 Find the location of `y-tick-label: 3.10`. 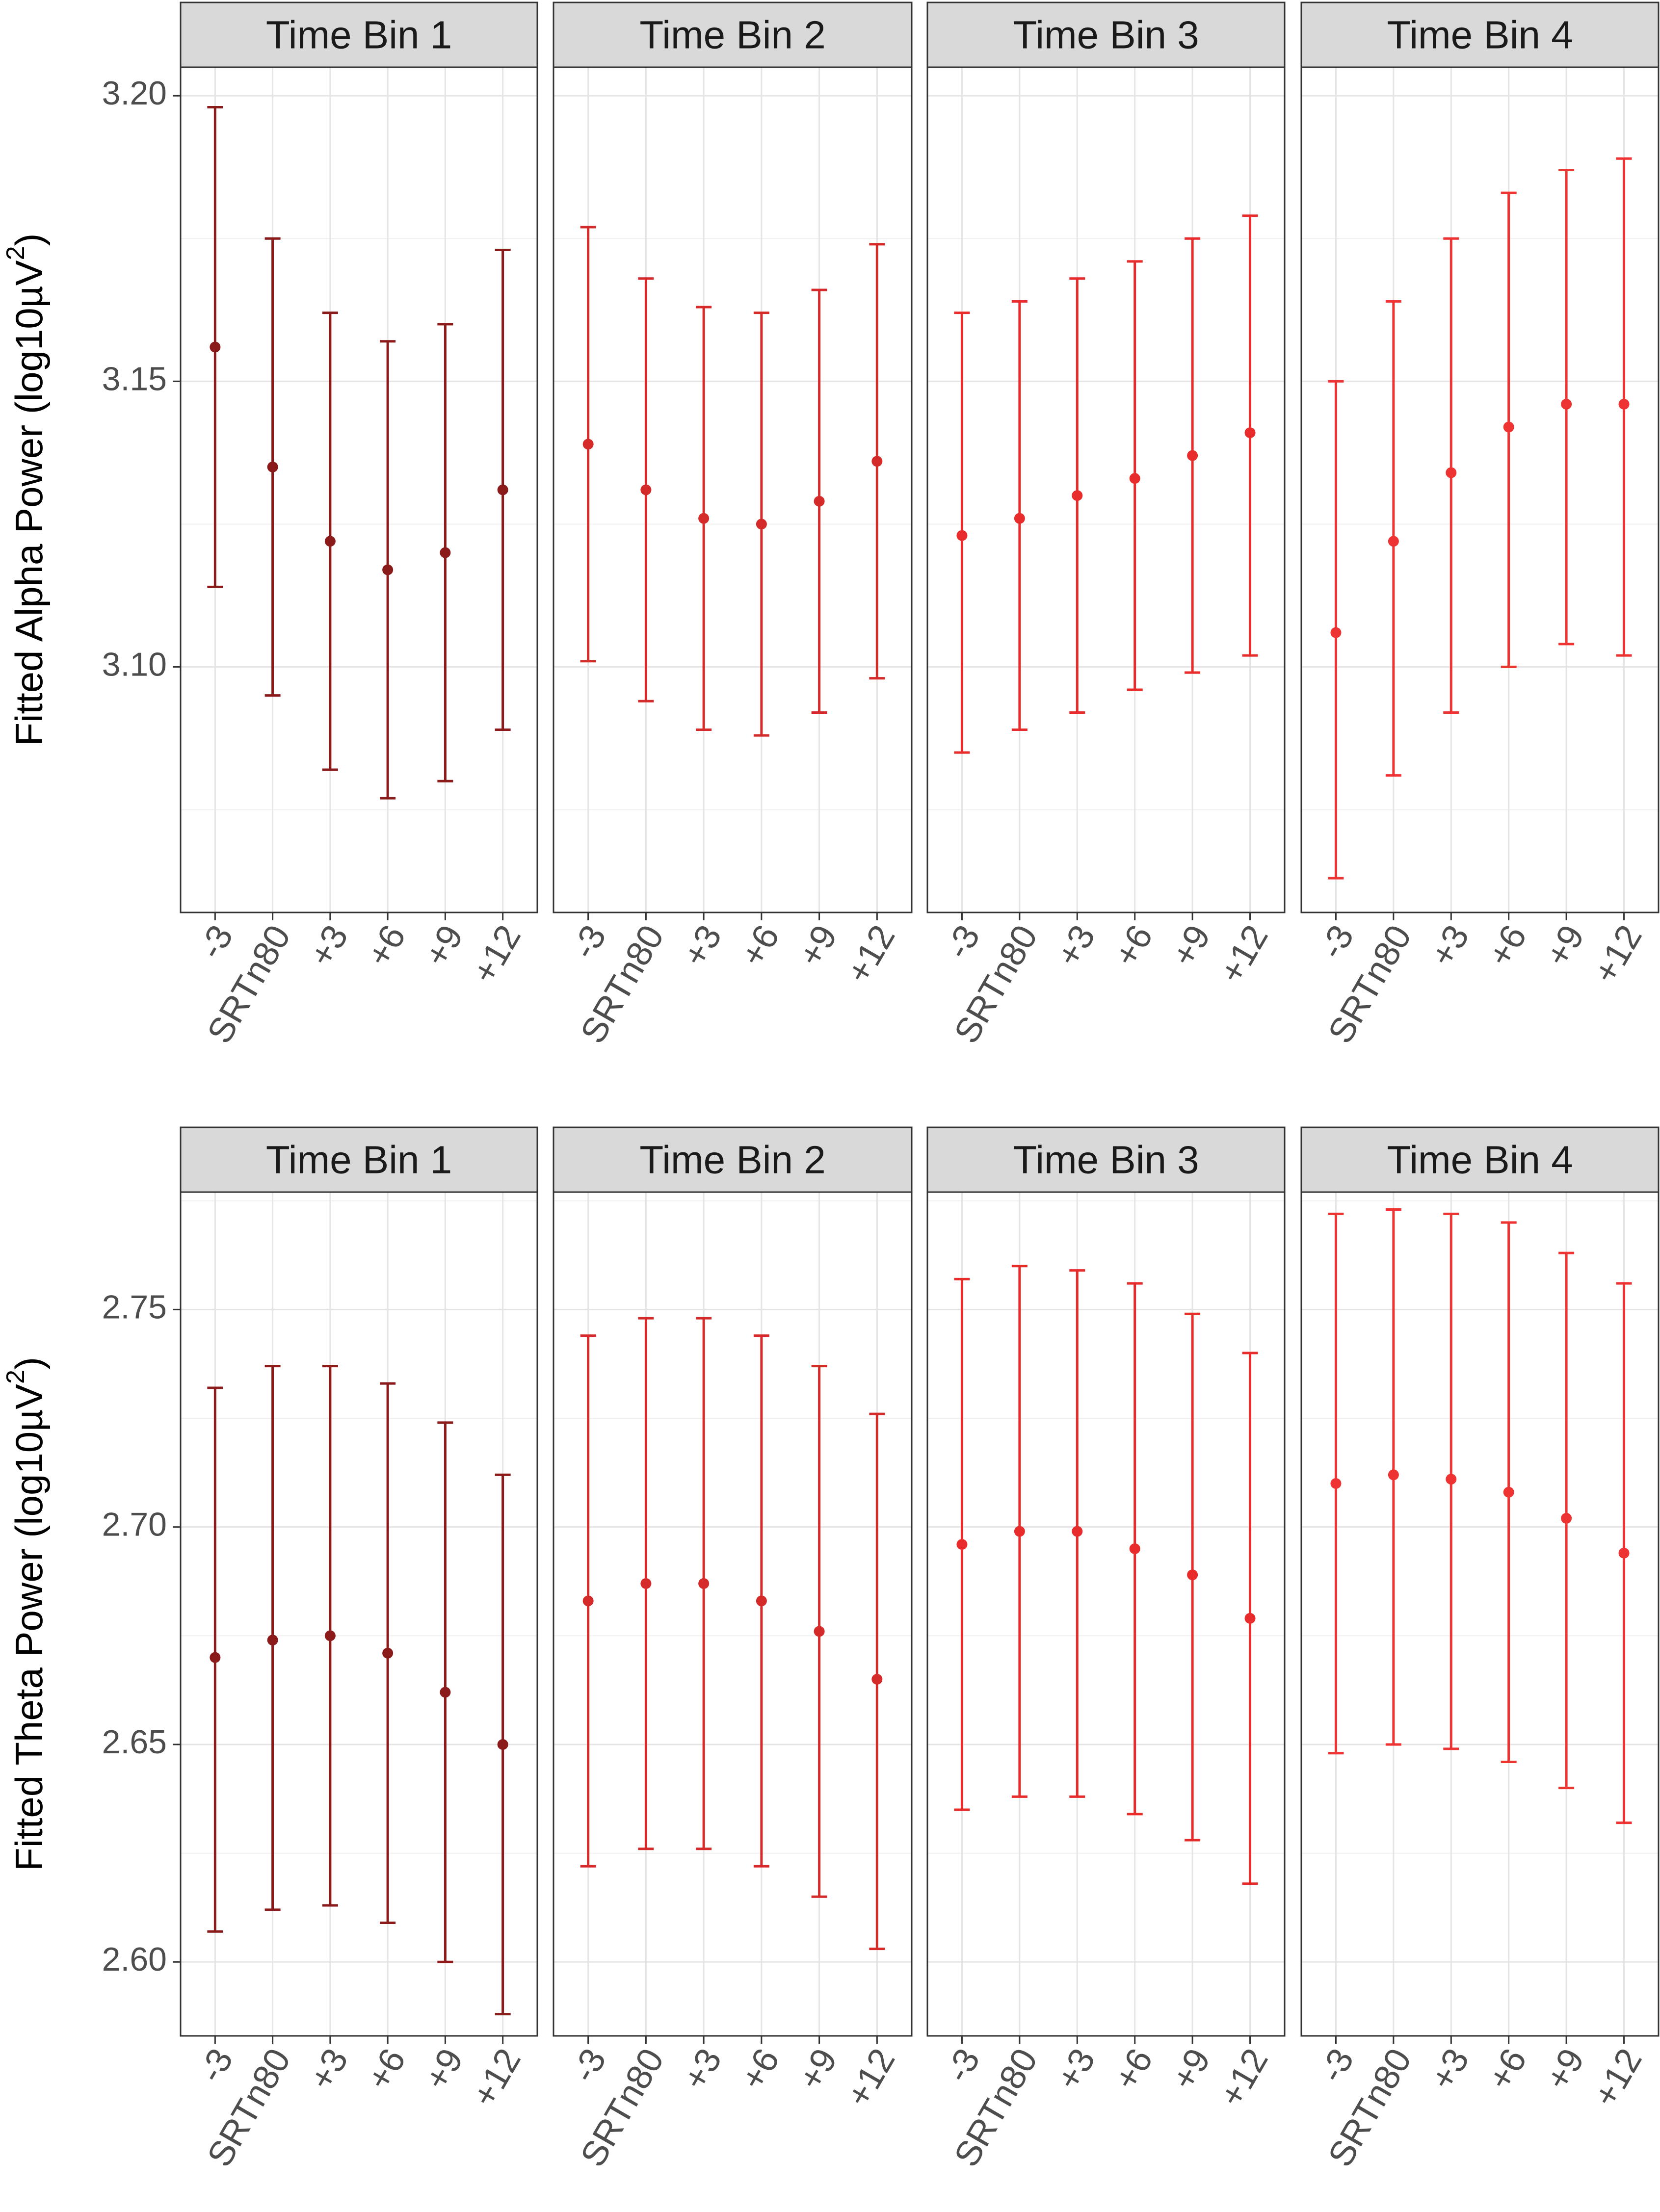

y-tick-label: 3.10 is located at coordinates (135, 664).